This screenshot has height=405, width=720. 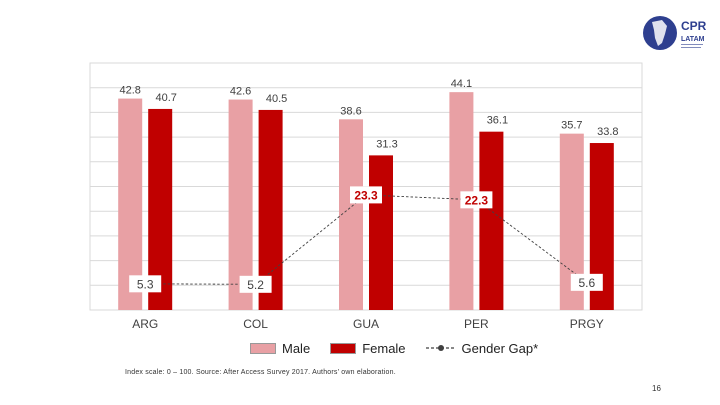 I want to click on gap-data-label: 5.2, so click(x=255, y=285).